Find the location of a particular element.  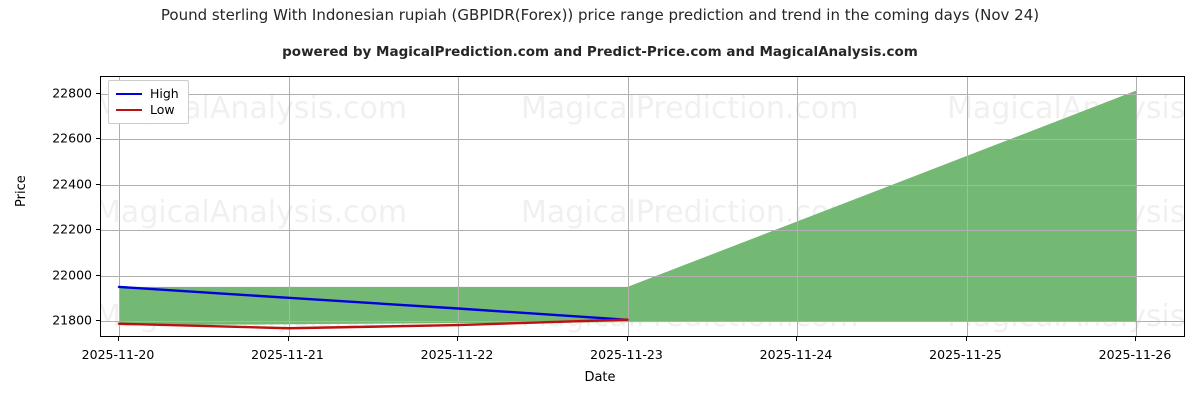

series-line-high is located at coordinates (373, 303).